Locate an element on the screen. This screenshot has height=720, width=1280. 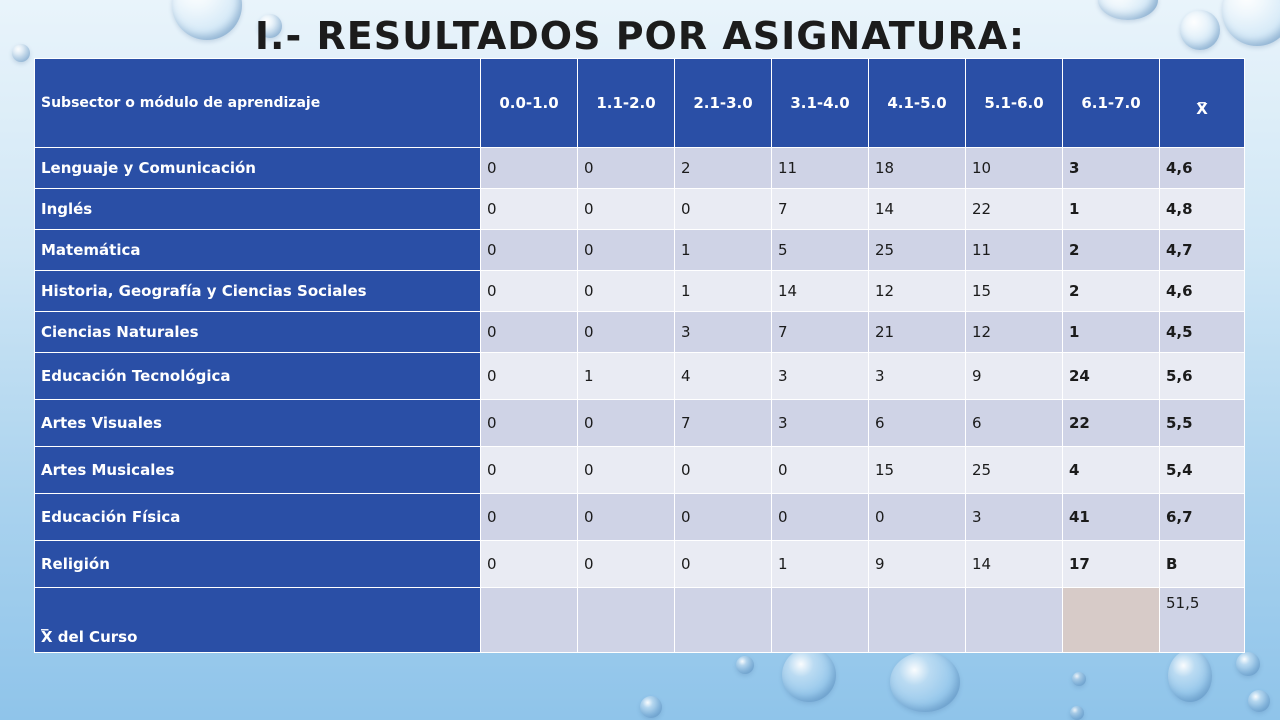
table-row: Educación Física 0 0 0 0 0 3 41 6,7 is located at coordinates (639, 517).